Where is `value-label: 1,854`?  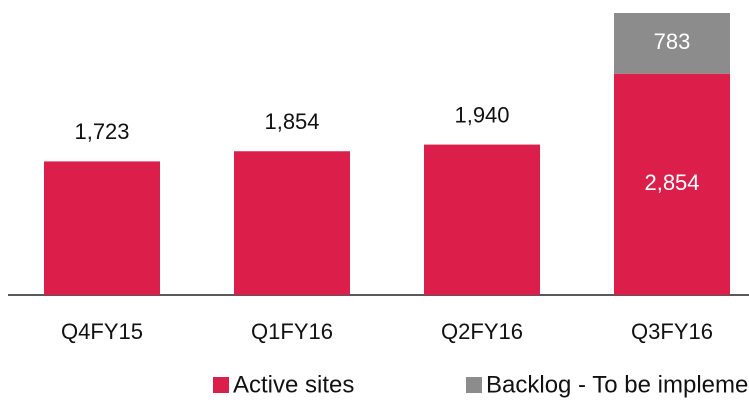 value-label: 1,854 is located at coordinates (291, 121).